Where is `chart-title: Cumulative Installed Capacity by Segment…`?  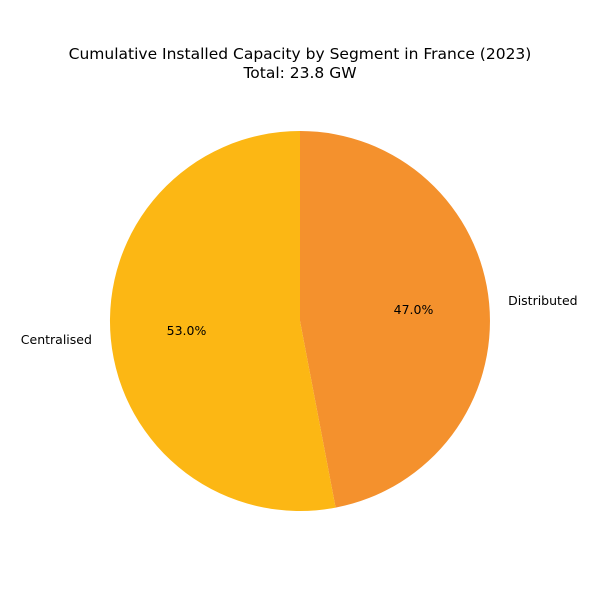 chart-title: Cumulative Installed Capacity by Segment… is located at coordinates (300, 54).